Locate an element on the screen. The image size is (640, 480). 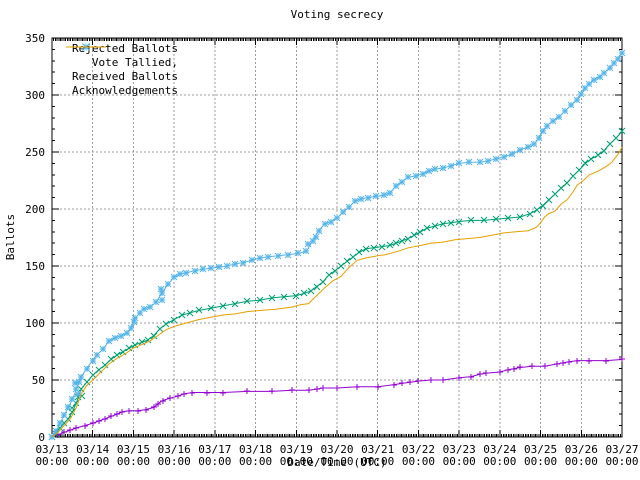
legend-item-rejected-ballots: Rejected Ballots is located at coordinates (117, 48).